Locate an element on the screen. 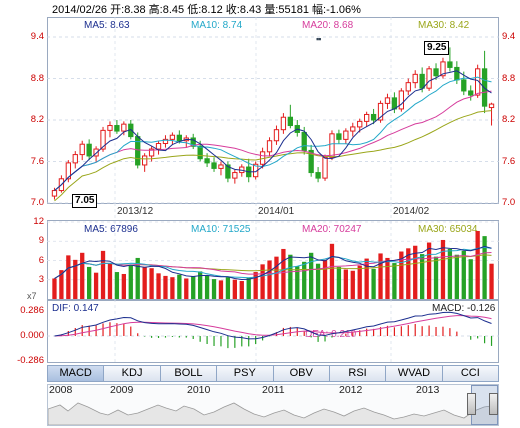 The width and height of the screenshot is (520, 428). price-ma30-label: MA30: 8.42 is located at coordinates (444, 25).